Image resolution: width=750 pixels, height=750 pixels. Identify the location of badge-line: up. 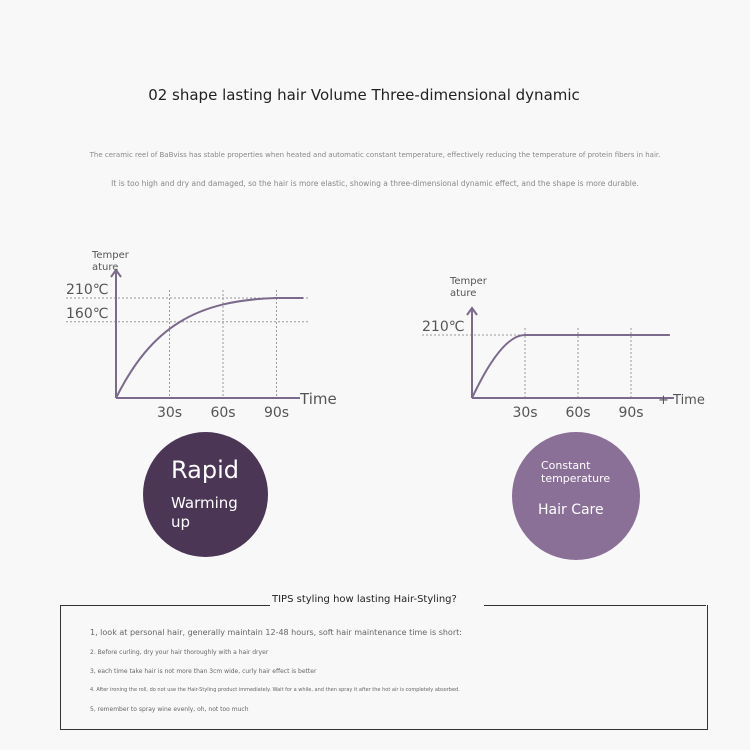
(181, 522).